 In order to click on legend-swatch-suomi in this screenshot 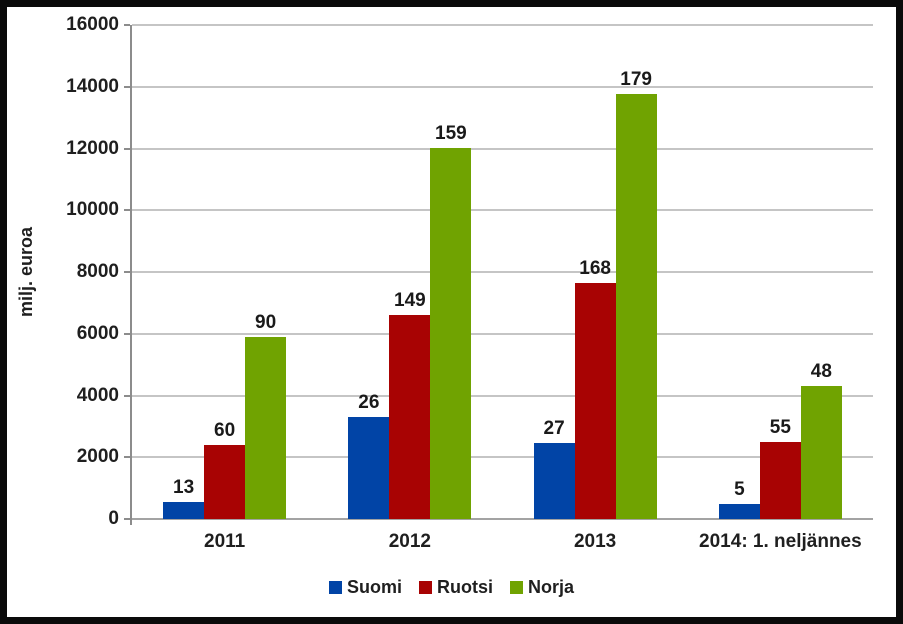, I will do `click(335, 587)`.